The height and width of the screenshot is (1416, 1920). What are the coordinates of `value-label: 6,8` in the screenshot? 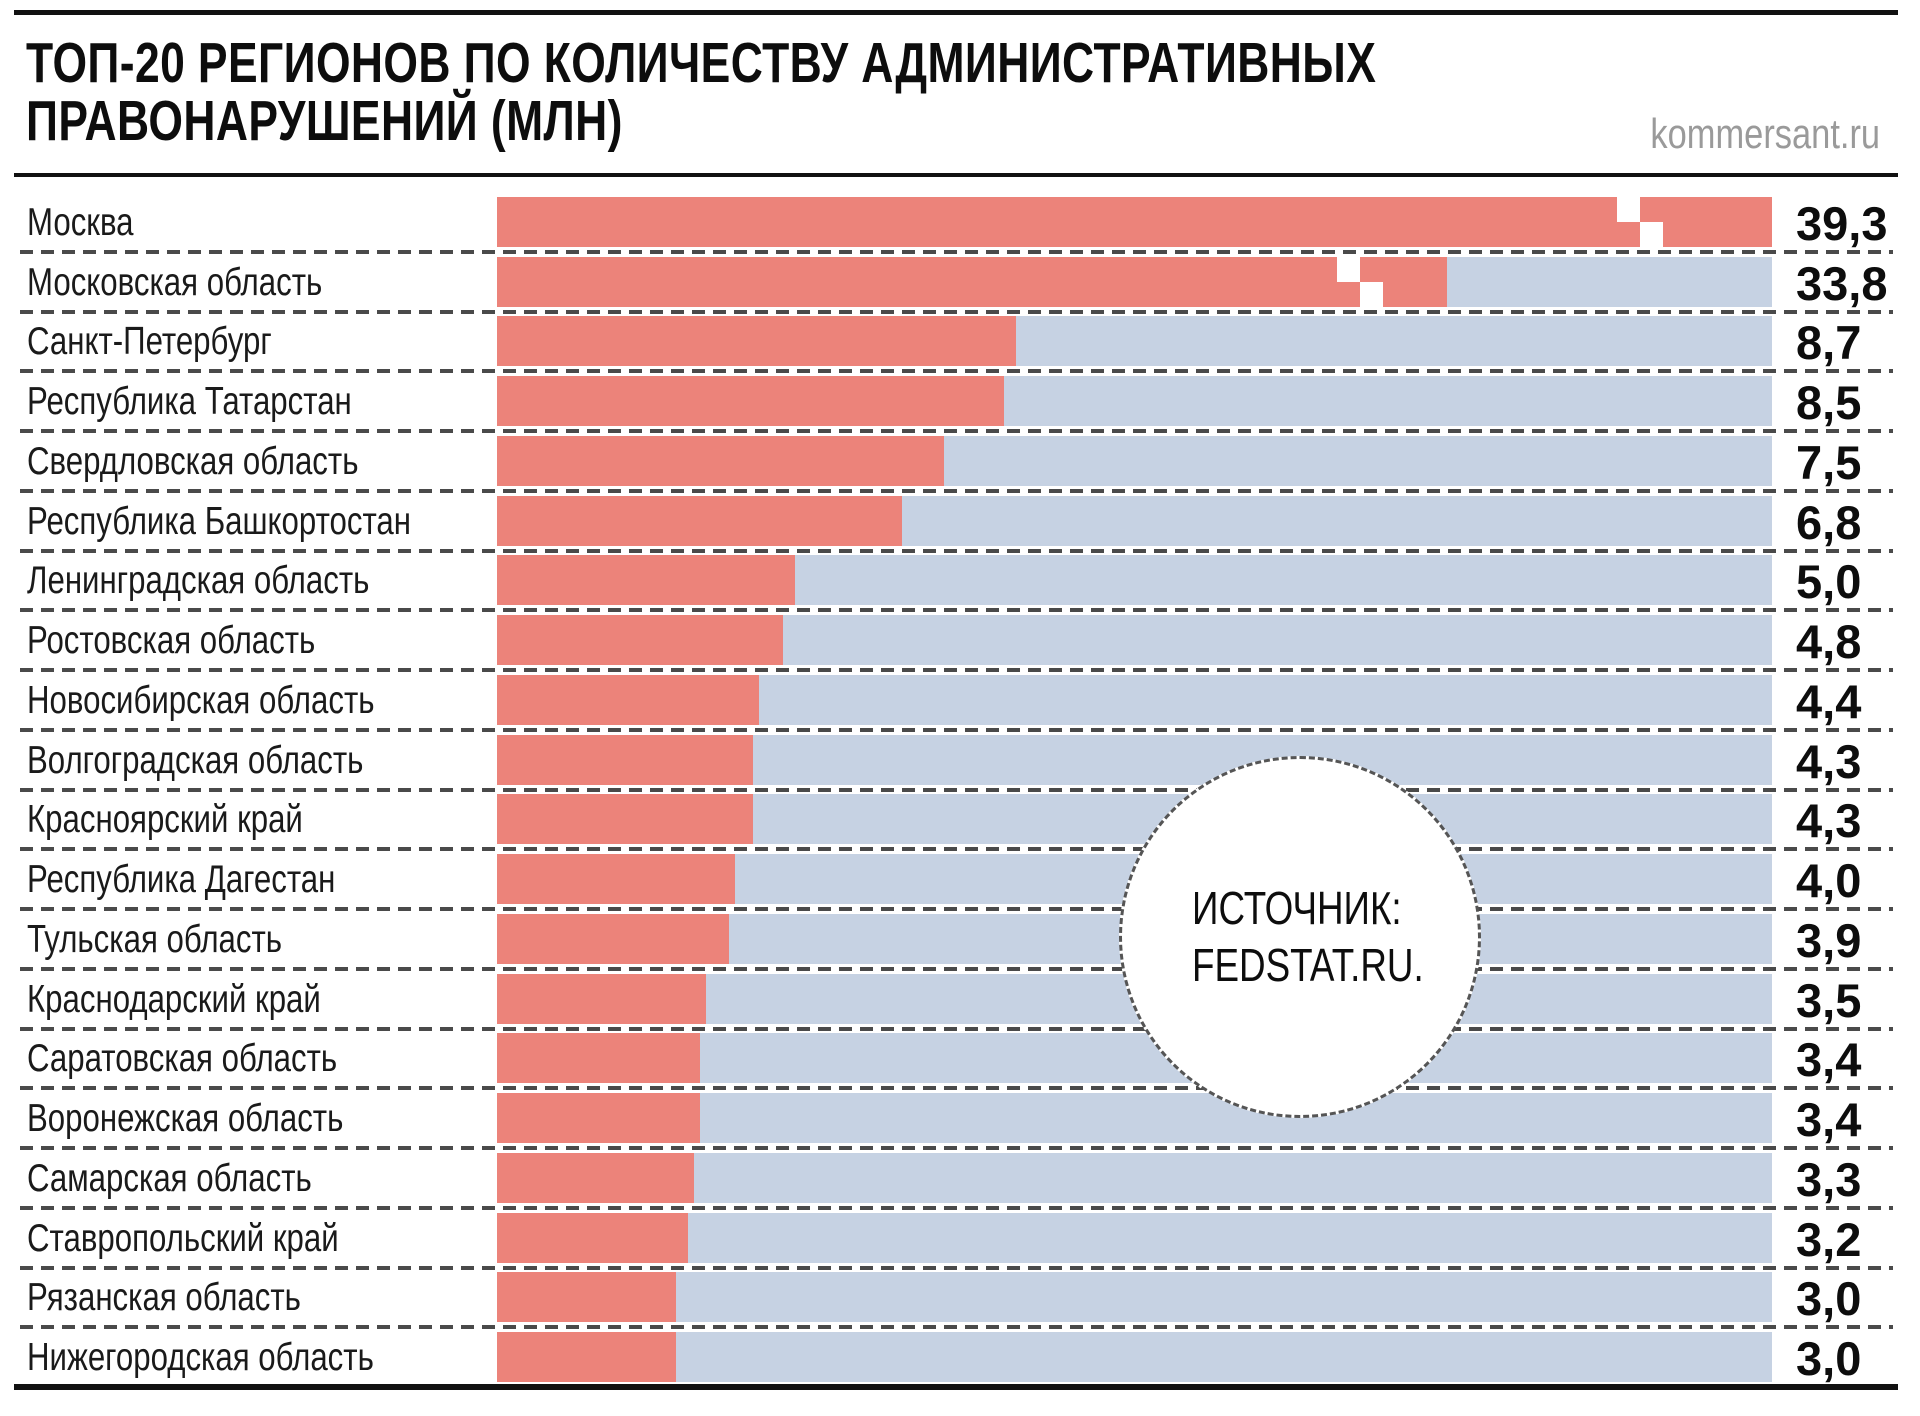 It's located at (1829, 522).